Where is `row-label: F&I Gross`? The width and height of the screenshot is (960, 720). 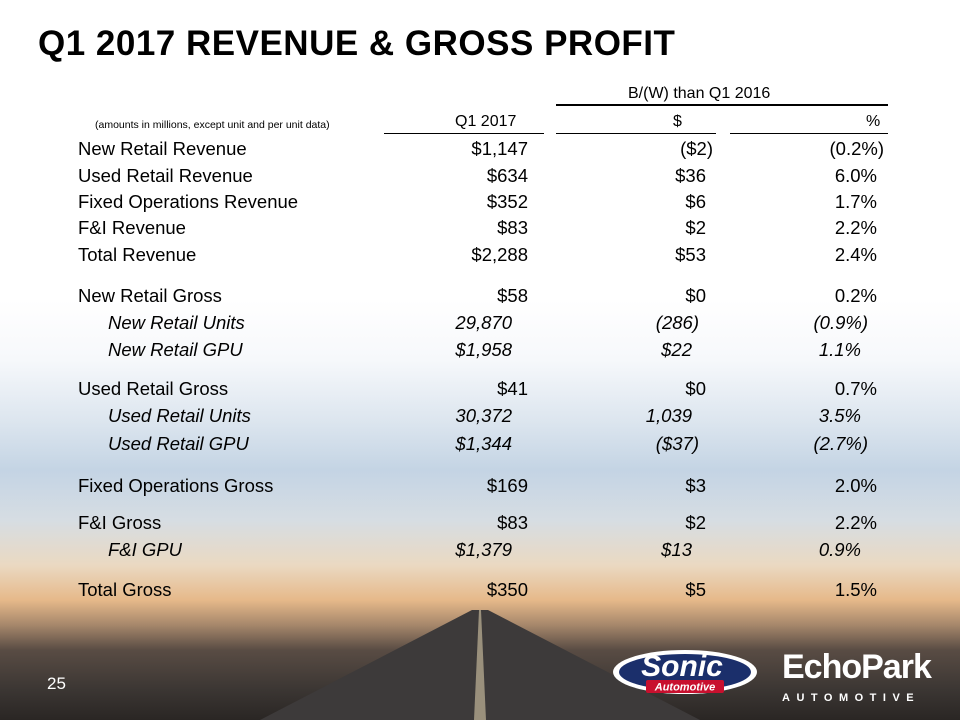
row-label: F&I Gross is located at coordinates (120, 522).